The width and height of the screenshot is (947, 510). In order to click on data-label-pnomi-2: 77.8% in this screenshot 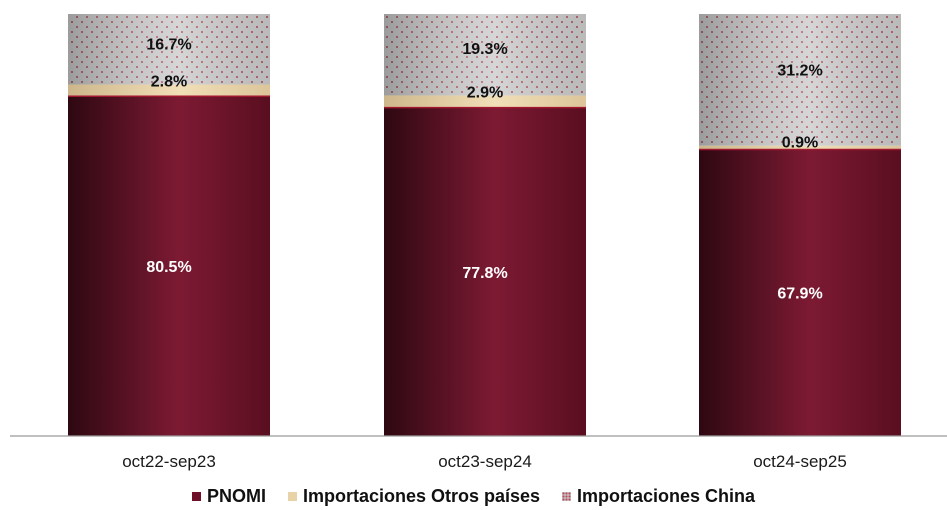, I will do `click(484, 273)`.